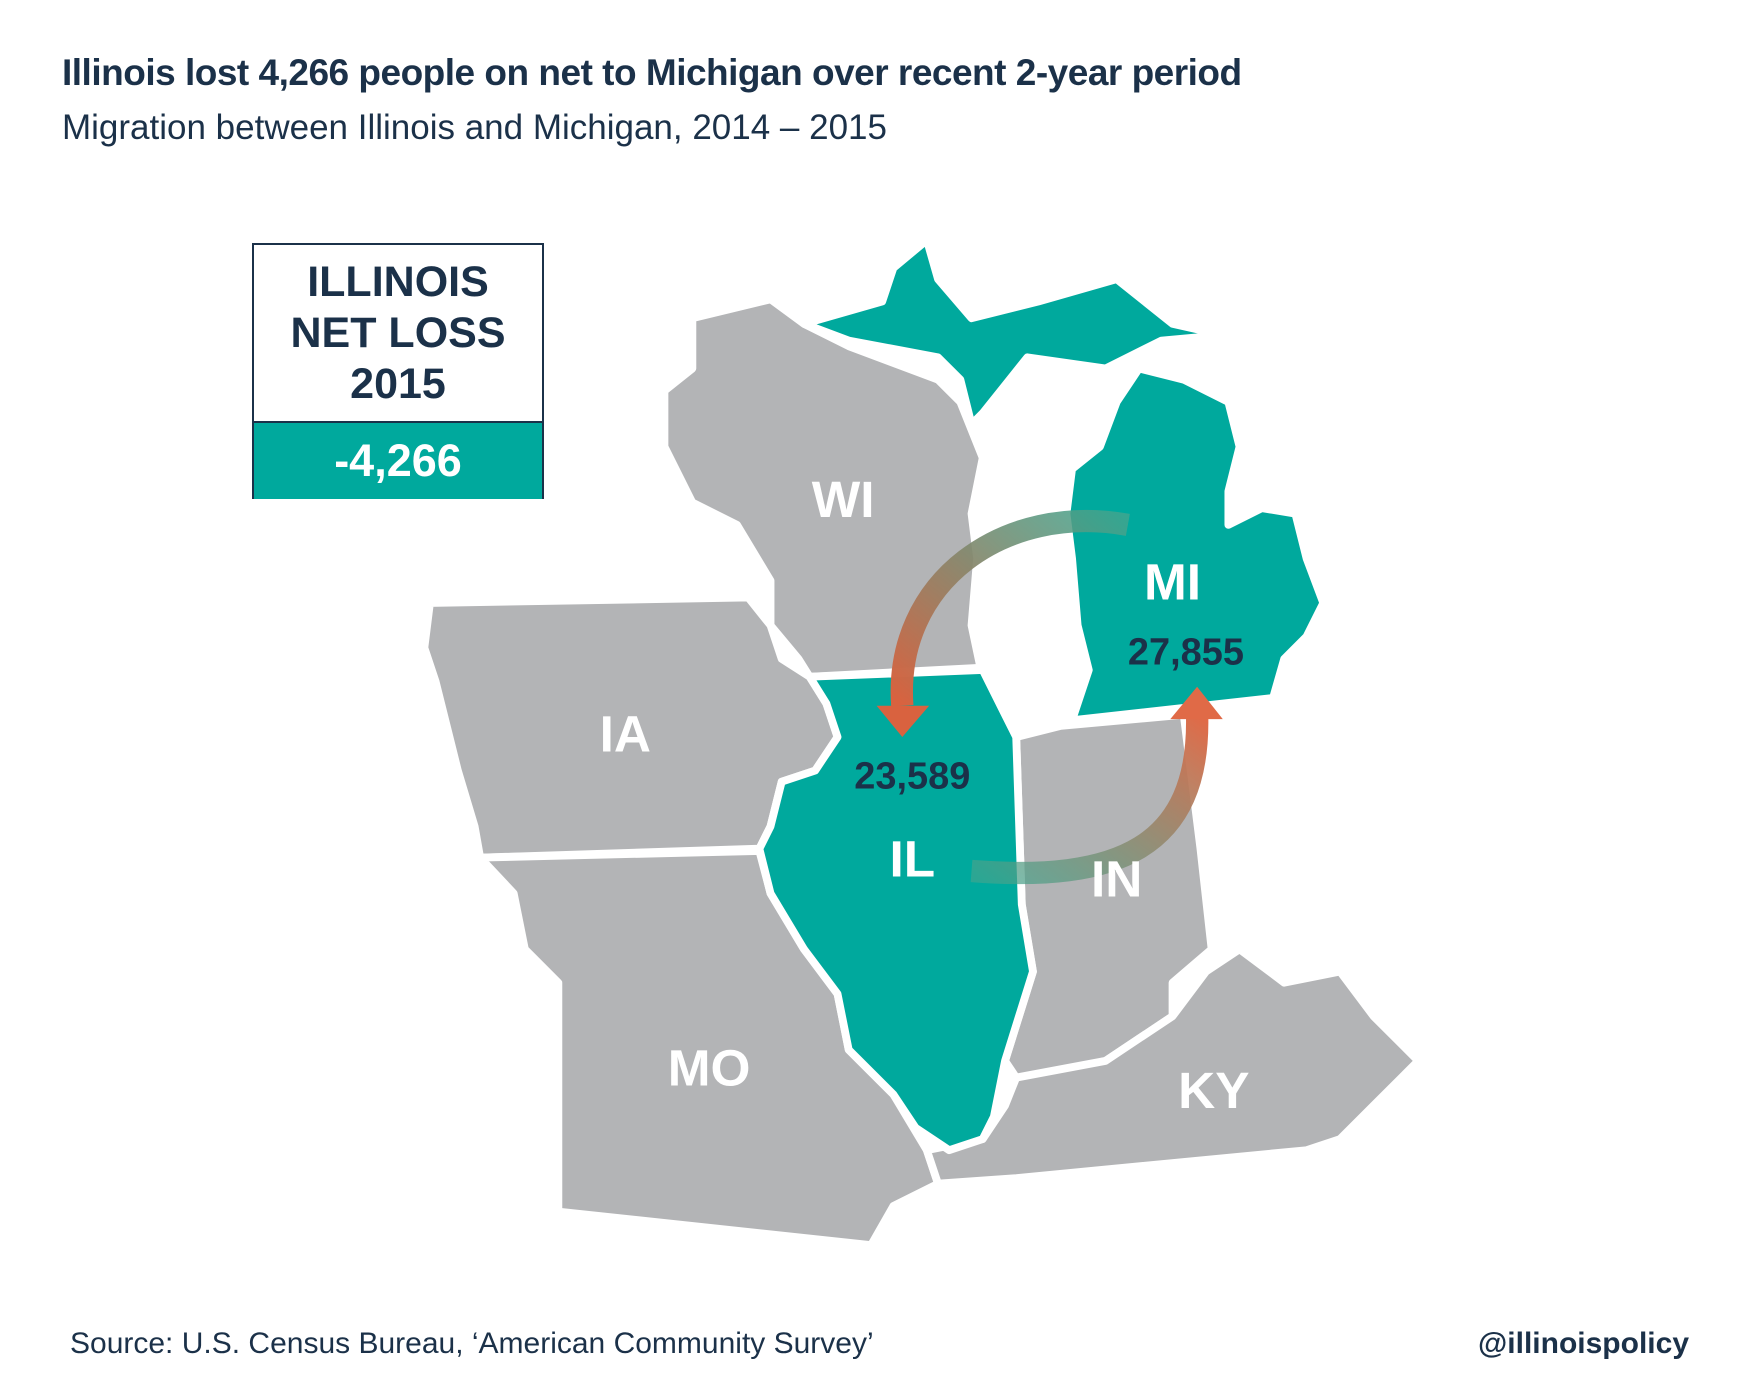 The image size is (1751, 1397). I want to click on net-loss-line3: 2015, so click(398, 383).